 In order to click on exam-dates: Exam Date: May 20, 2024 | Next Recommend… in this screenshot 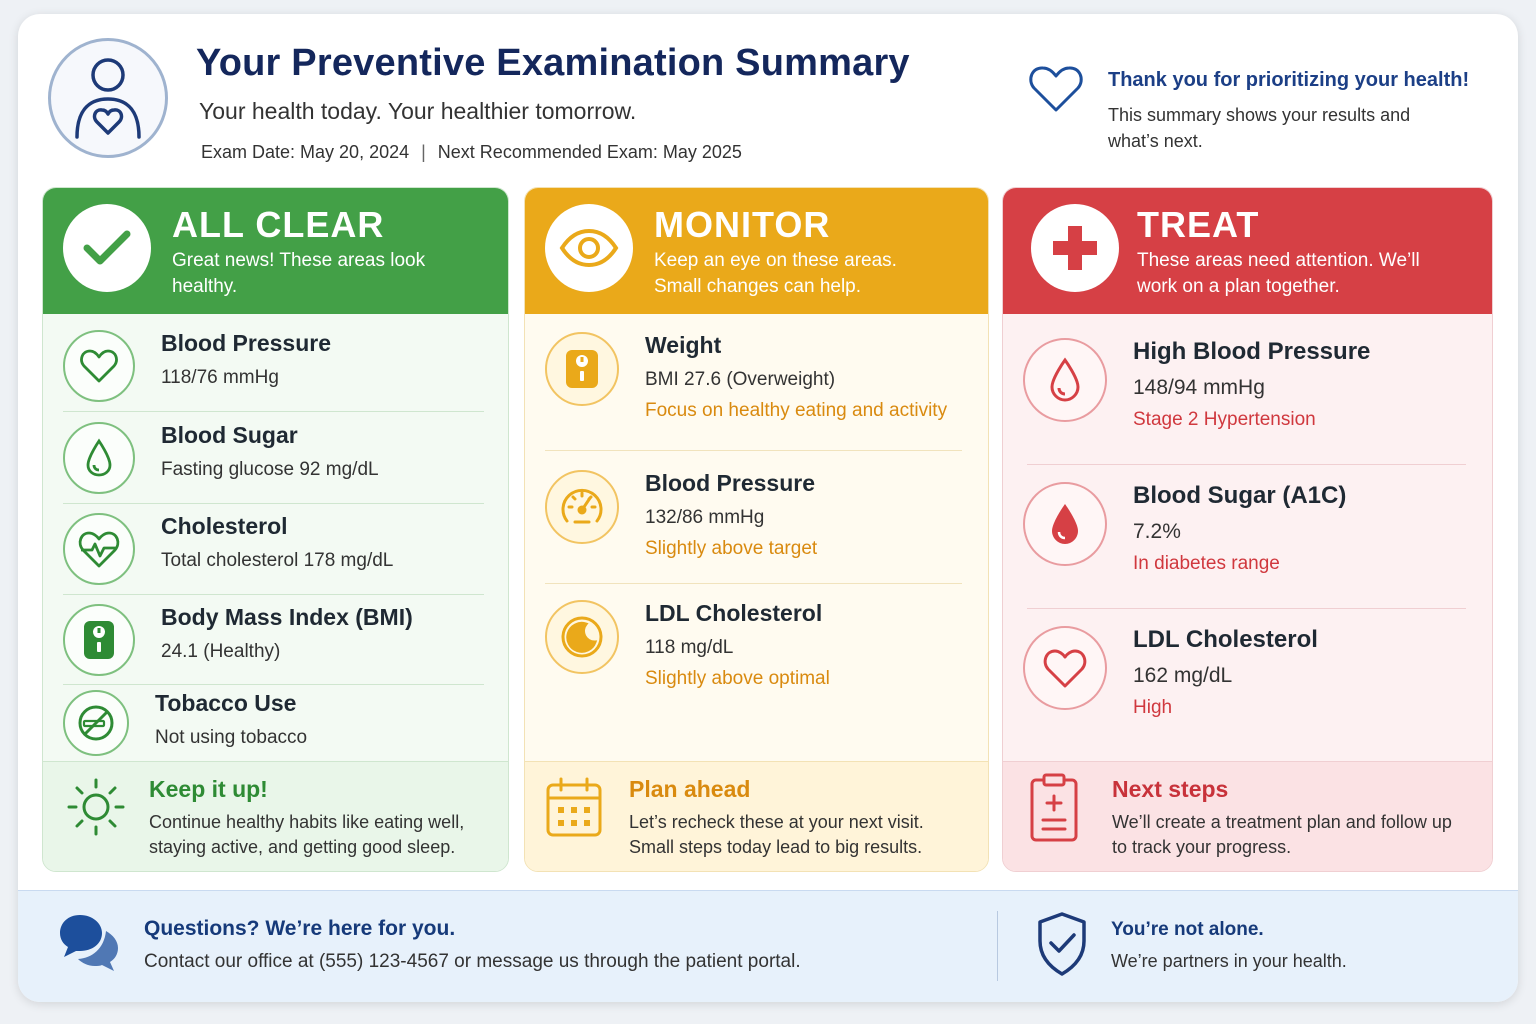, I will do `click(471, 152)`.